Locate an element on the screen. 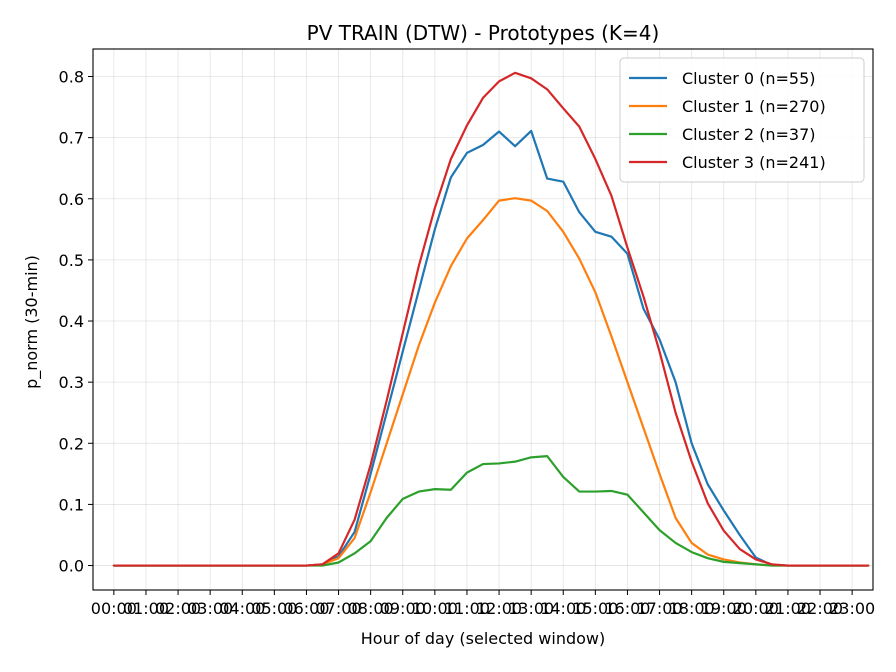 This screenshot has height=672, width=896. chart-title: PV TRAIN (DTW) - Prototypes (K=4) is located at coordinates (483, 33).